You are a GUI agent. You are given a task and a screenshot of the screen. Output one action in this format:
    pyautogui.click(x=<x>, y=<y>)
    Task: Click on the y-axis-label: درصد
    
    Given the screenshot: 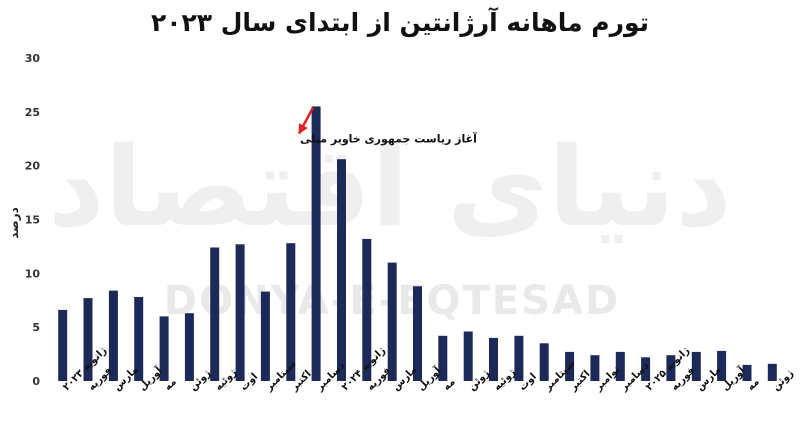 What is the action you would take?
    pyautogui.click(x=14, y=223)
    